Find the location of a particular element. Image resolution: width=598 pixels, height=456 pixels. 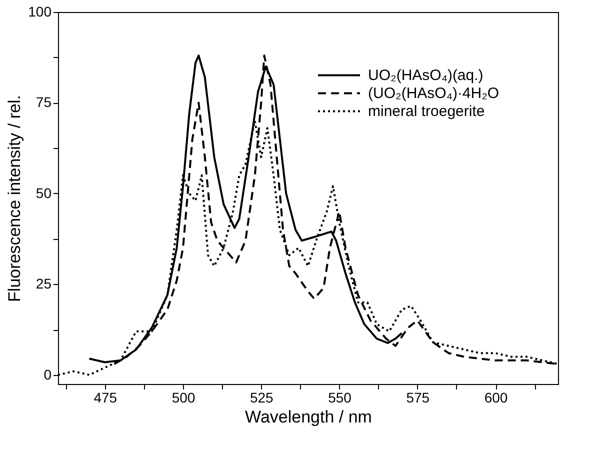

x-tick-label: 525 is located at coordinates (262, 398).